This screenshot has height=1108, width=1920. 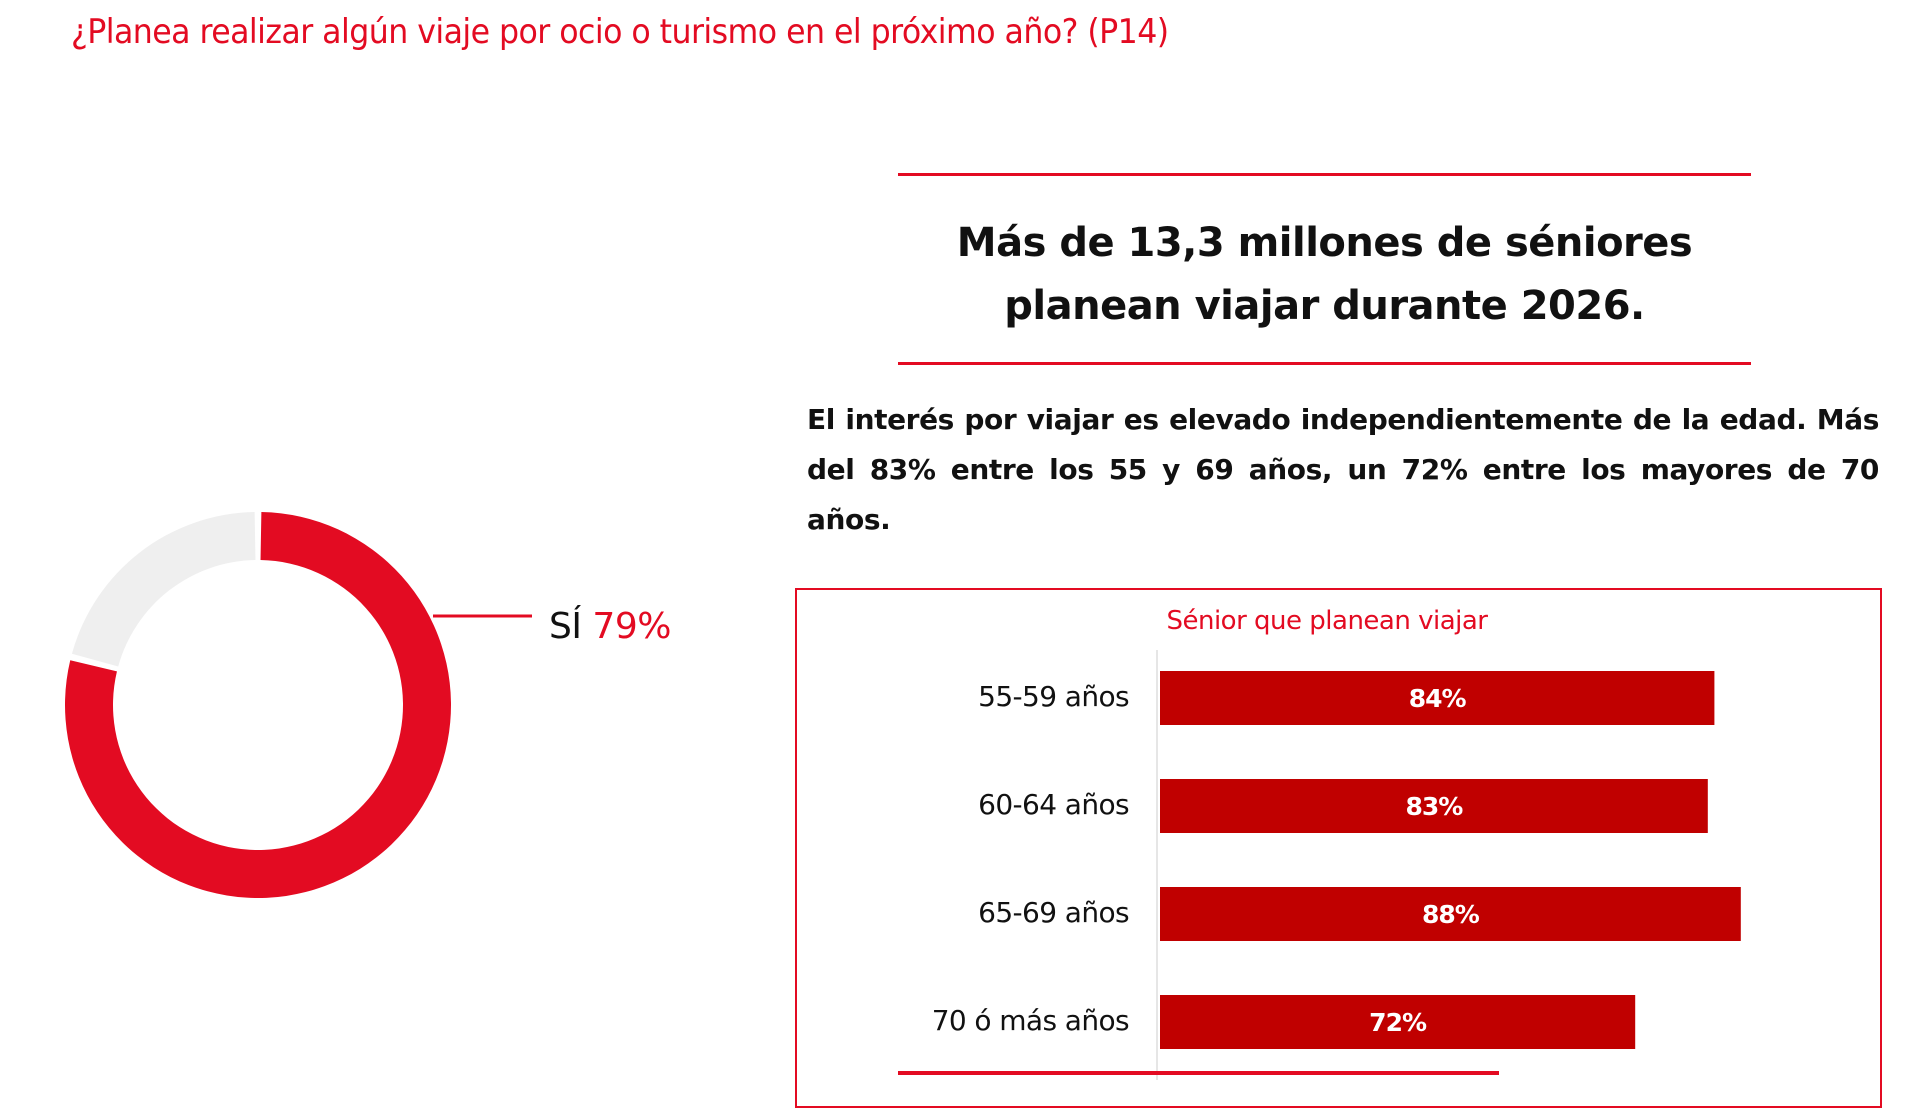 I want to click on bar-value-label: 84%, so click(x=1438, y=698).